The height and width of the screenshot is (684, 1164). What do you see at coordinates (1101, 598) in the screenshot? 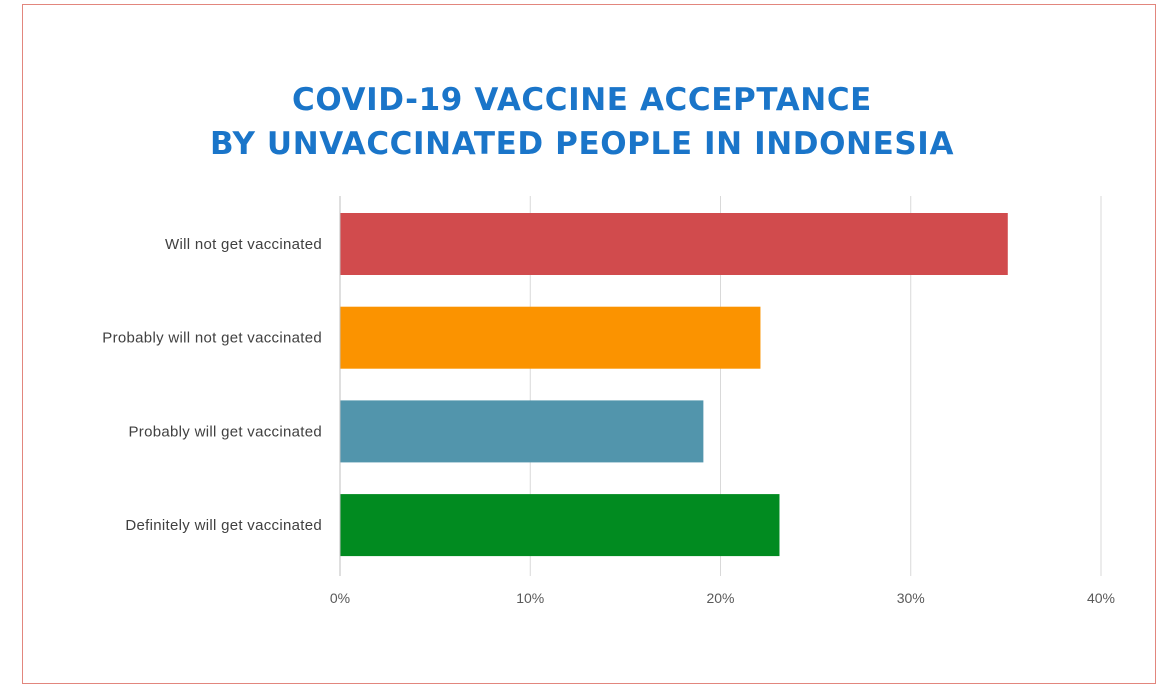
I see `x-tick-label: 40%` at bounding box center [1101, 598].